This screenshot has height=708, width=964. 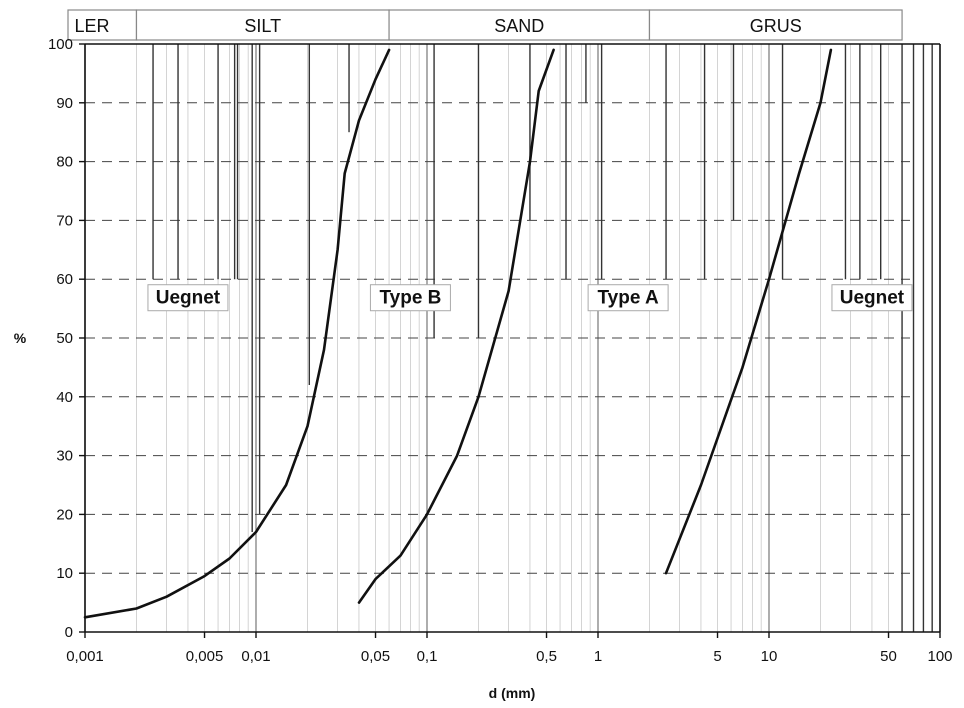 What do you see at coordinates (375, 656) in the screenshot?
I see `x-tick-label: 0,05` at bounding box center [375, 656].